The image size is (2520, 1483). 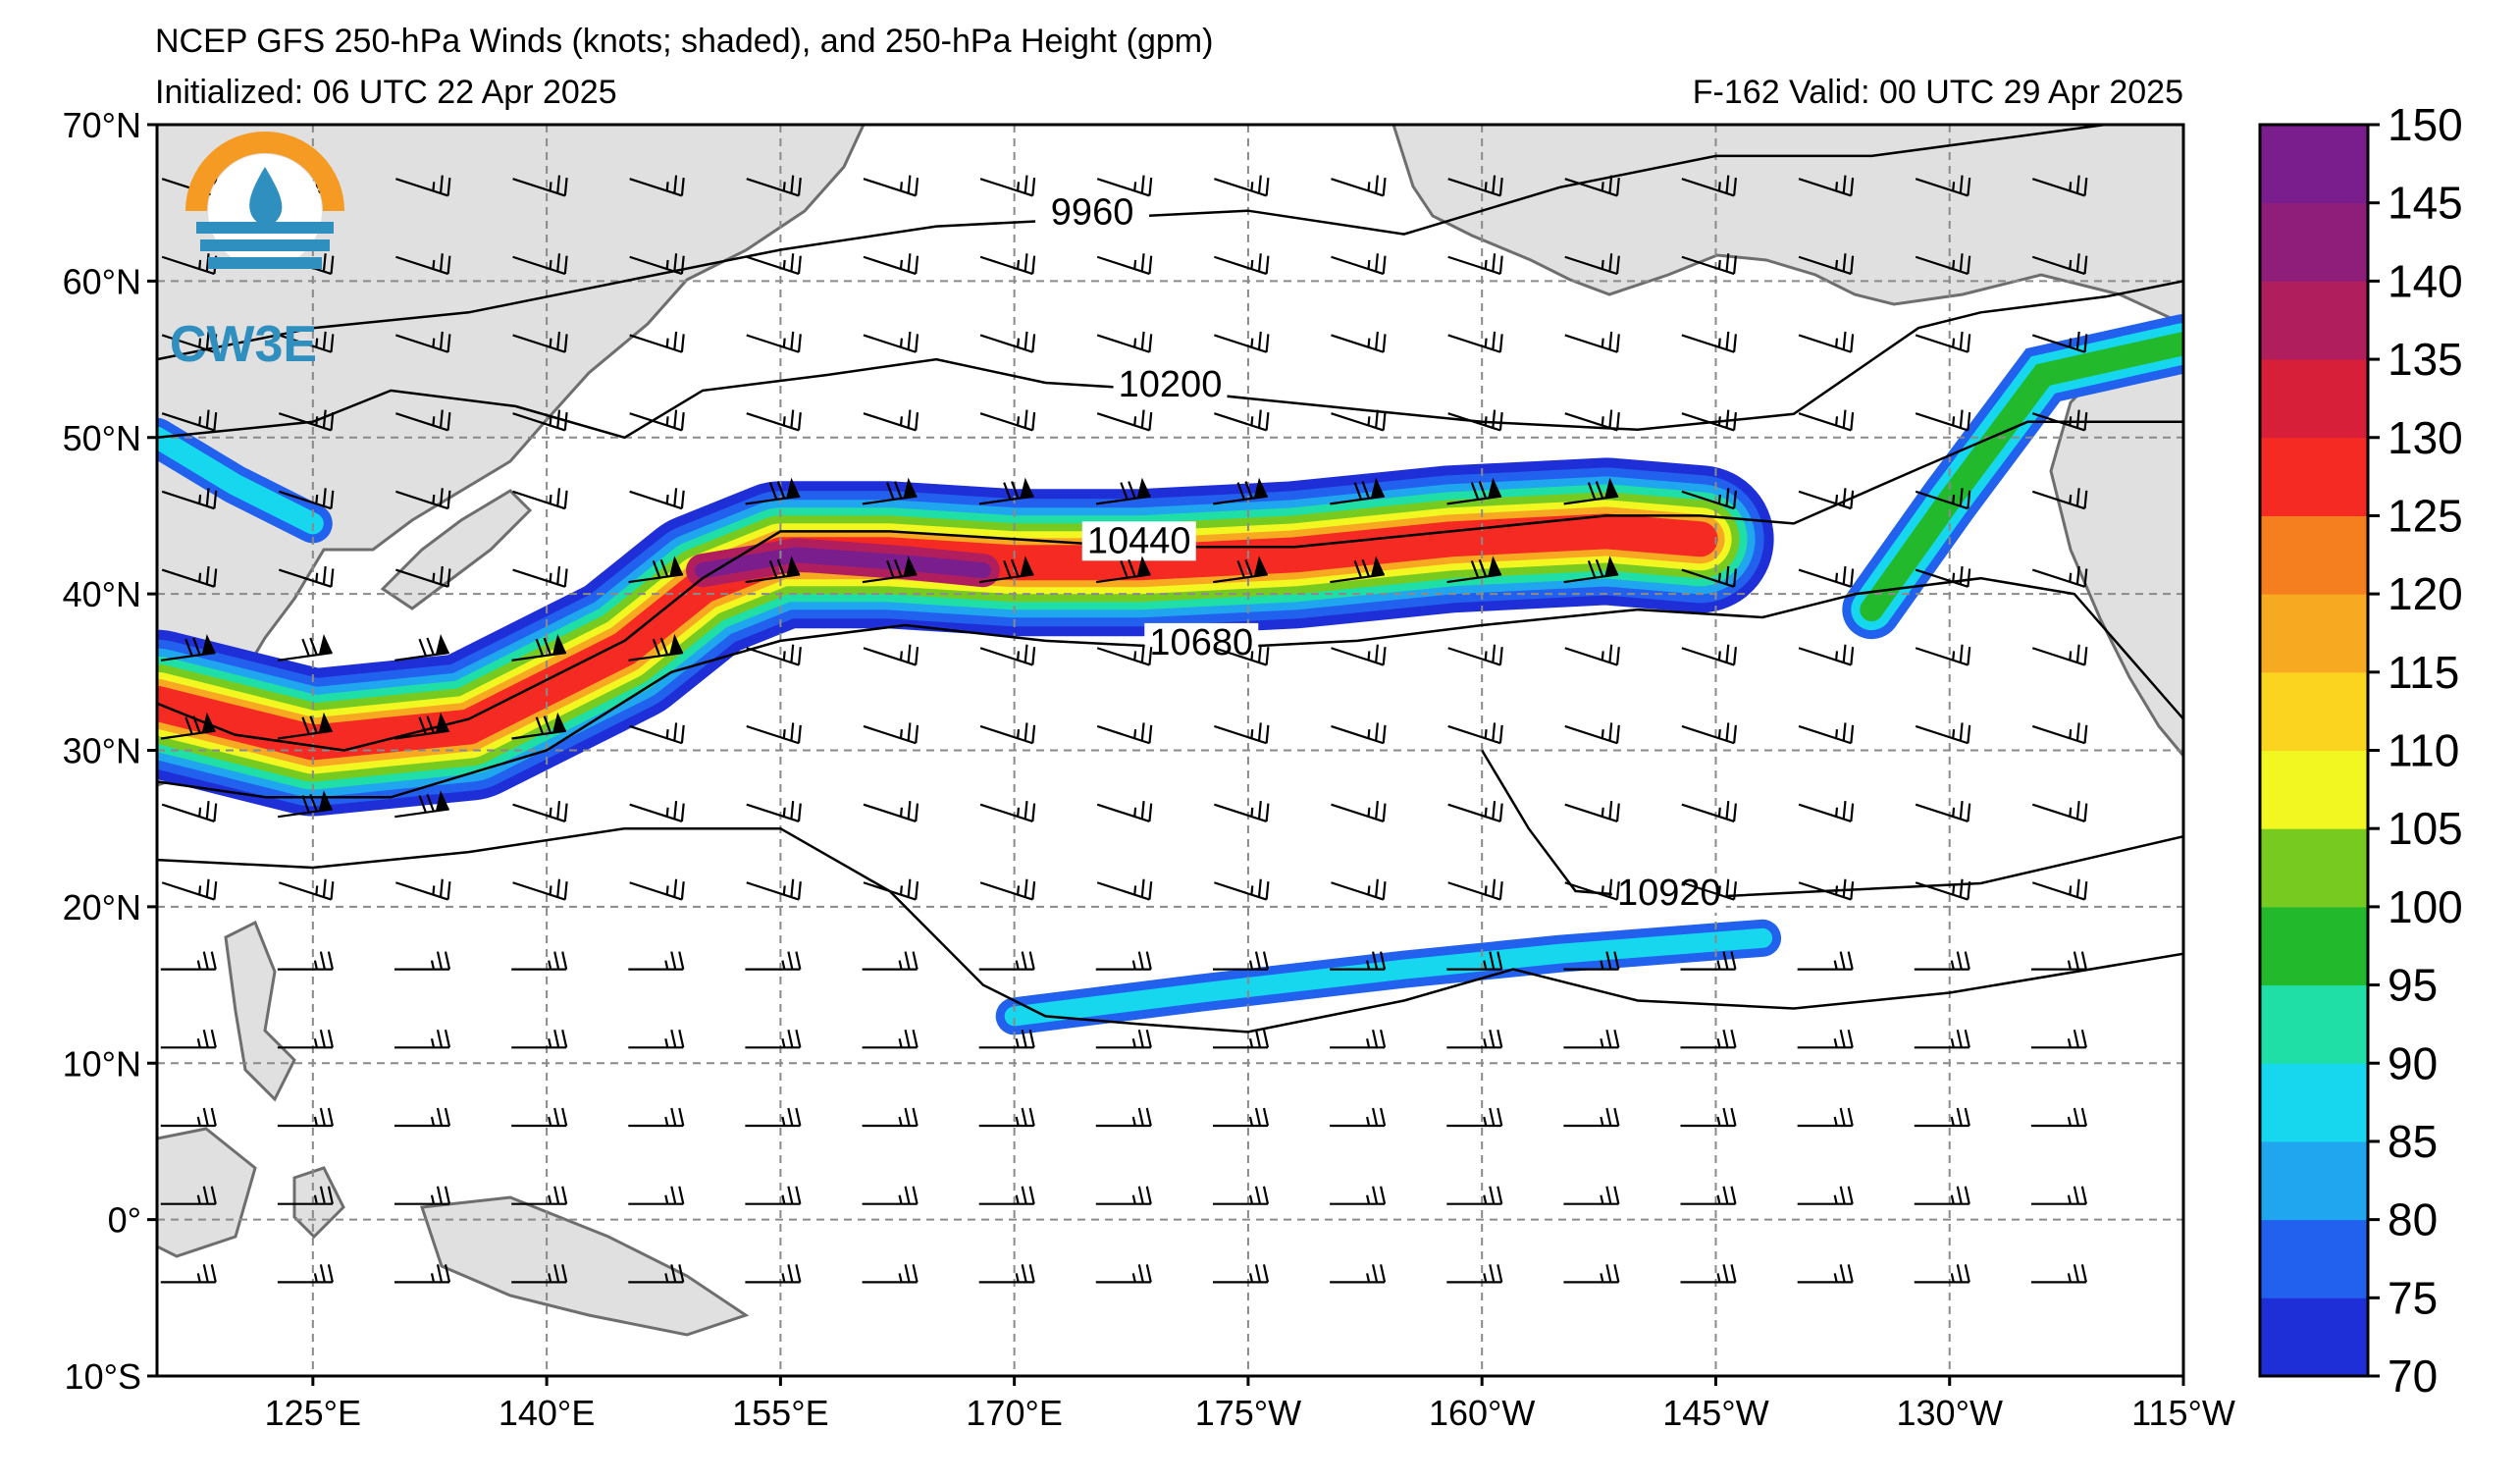 What do you see at coordinates (265, 246) in the screenshot?
I see `logo-waves` at bounding box center [265, 246].